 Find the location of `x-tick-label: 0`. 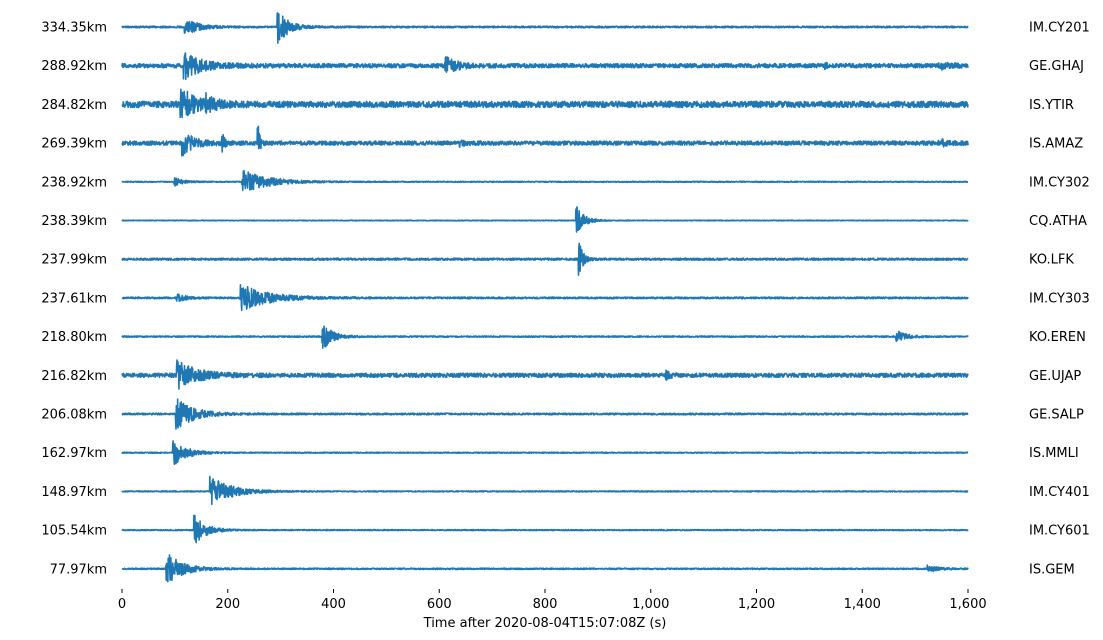

x-tick-label: 0 is located at coordinates (122, 604).